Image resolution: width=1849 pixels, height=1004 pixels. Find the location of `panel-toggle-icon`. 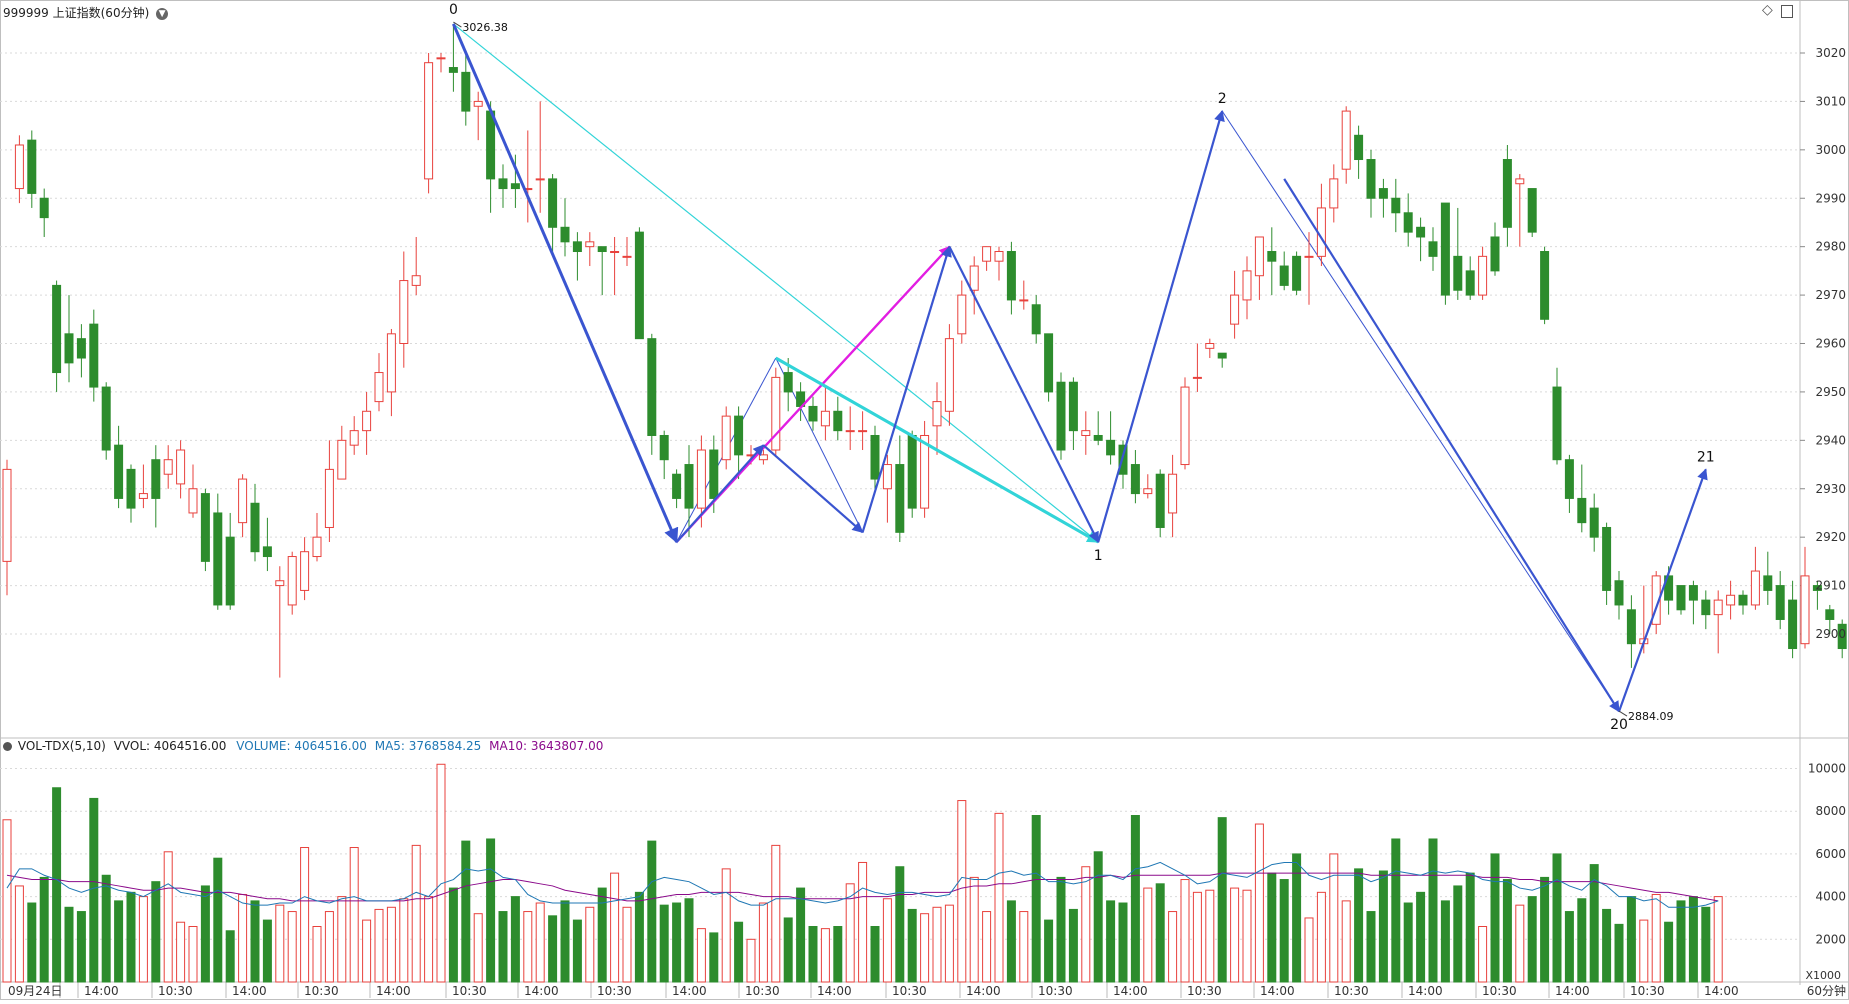

panel-toggle-icon is located at coordinates (1787, 11).